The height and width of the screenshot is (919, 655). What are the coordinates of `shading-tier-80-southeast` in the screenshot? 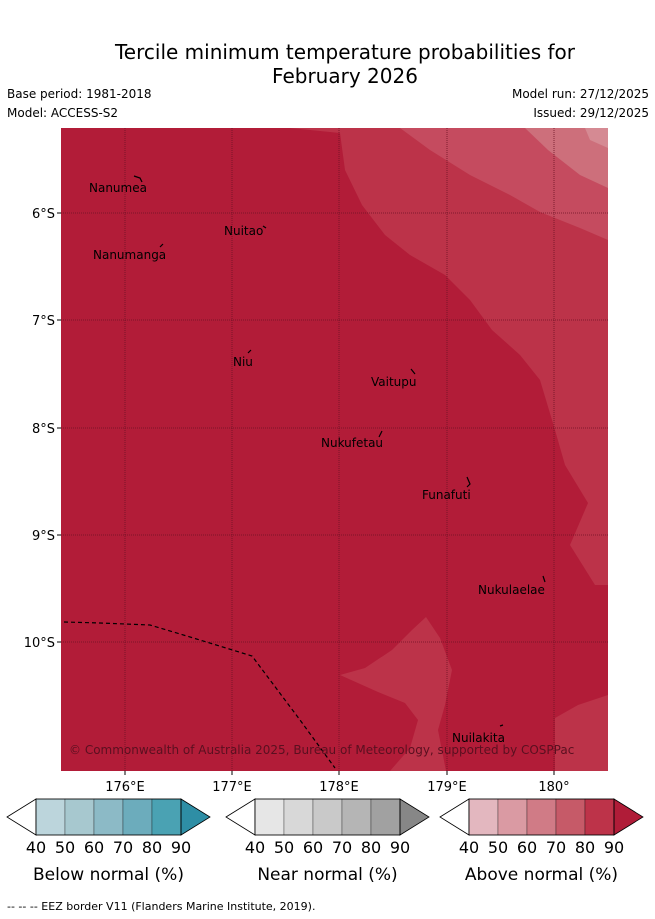 It's located at (581, 733).